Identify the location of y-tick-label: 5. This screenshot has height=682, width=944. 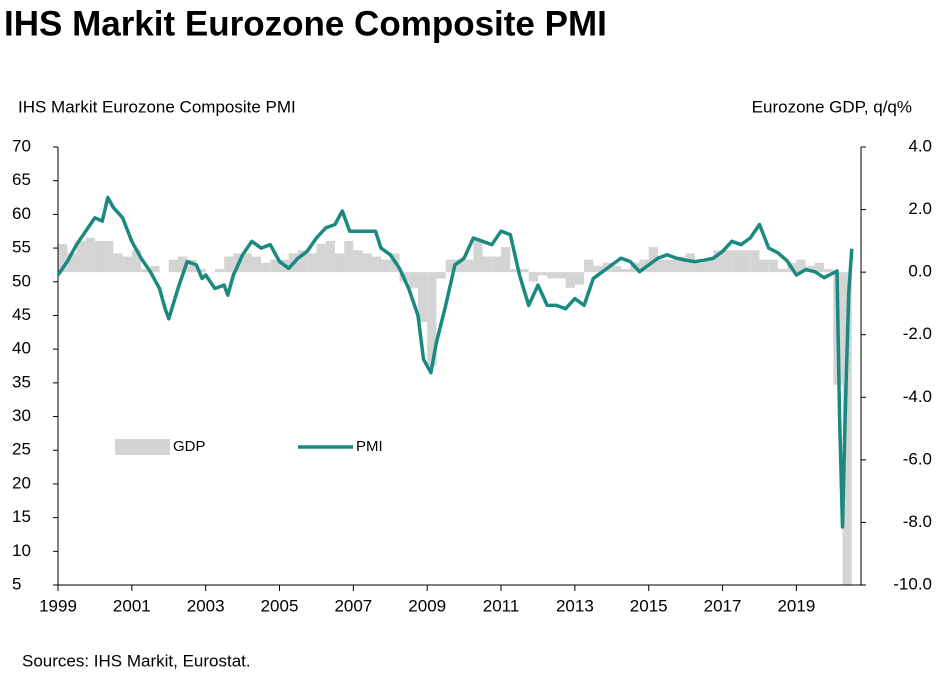
(16, 583).